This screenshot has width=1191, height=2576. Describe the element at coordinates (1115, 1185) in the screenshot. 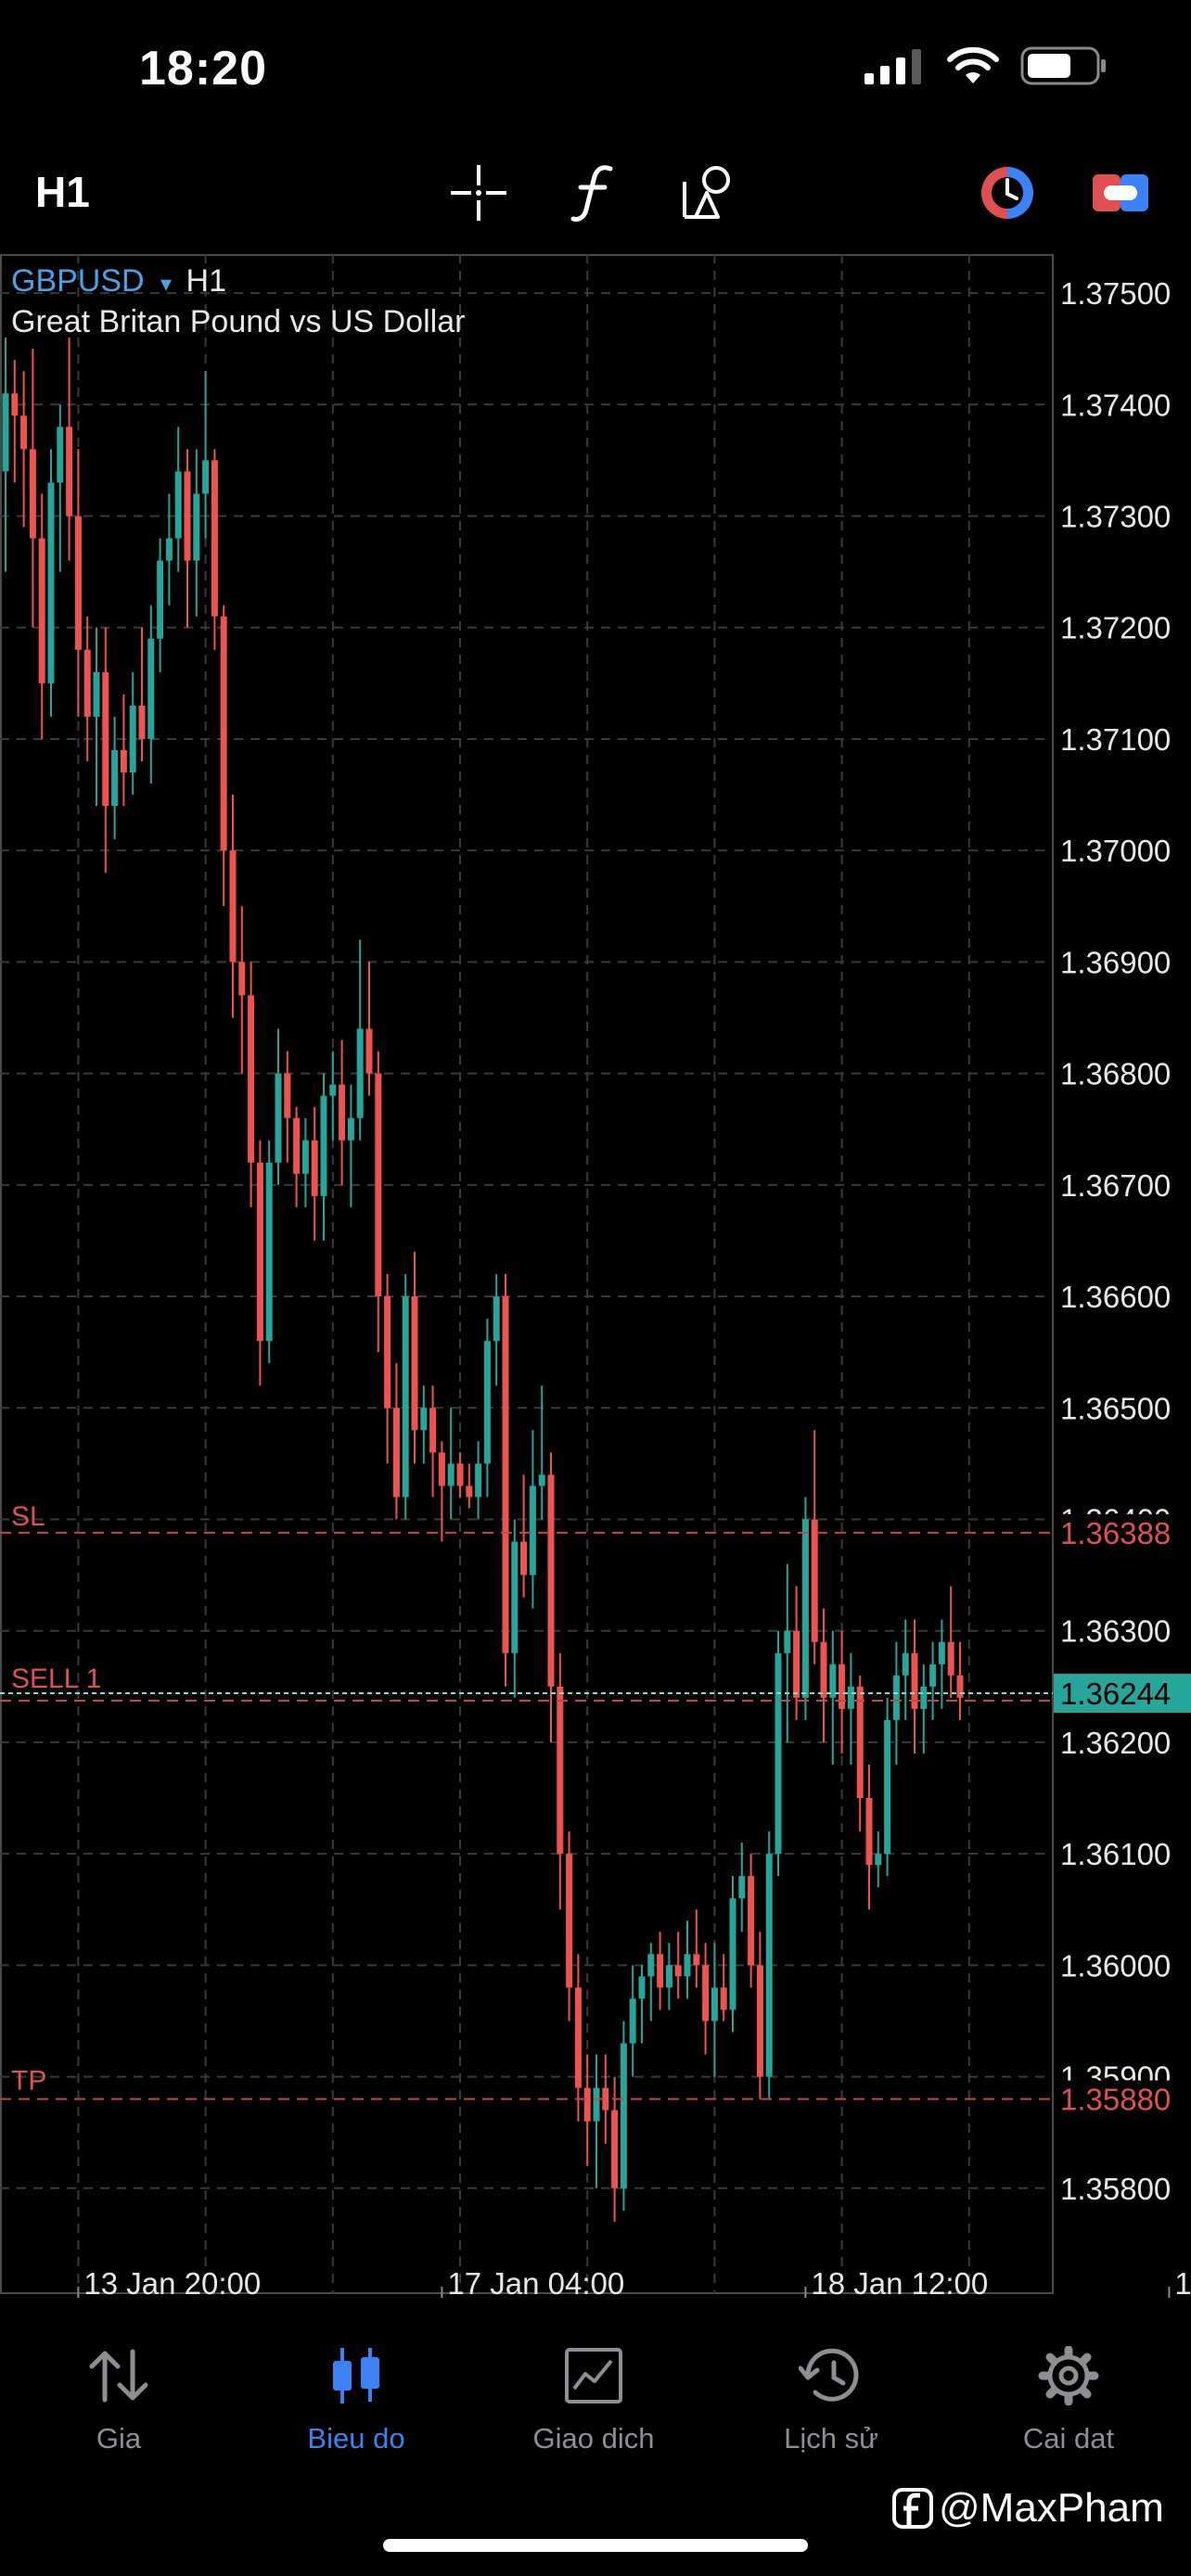

I see `price-axis-label: 1.36700` at that location.